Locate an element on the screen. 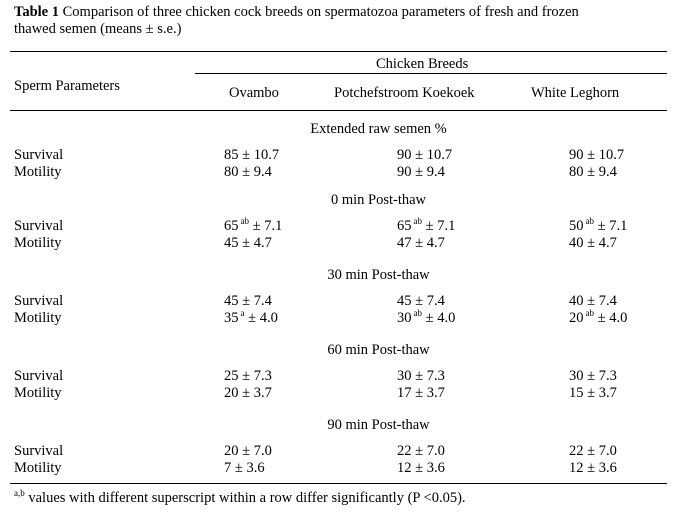 The image size is (677, 513). section-title: 90 min Post-thaw is located at coordinates (378, 425).